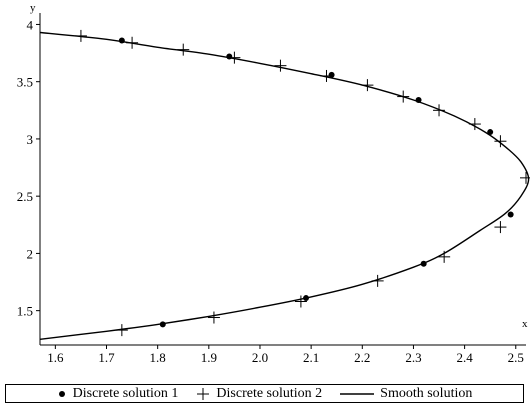  I want to click on x-tick-label: 2.4, so click(464, 357).